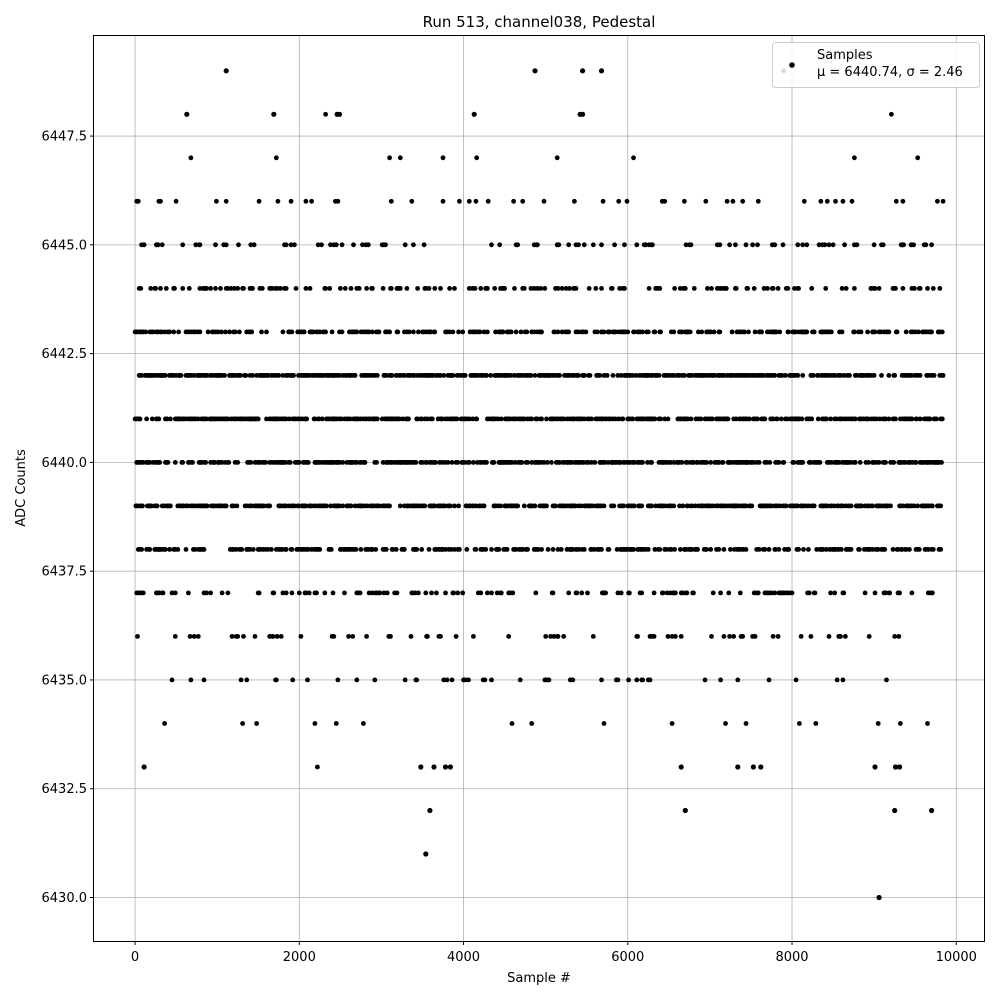 Image resolution: width=1000 pixels, height=1000 pixels. Describe the element at coordinates (845, 55) in the screenshot. I see `legend-series-name: Samples` at that location.